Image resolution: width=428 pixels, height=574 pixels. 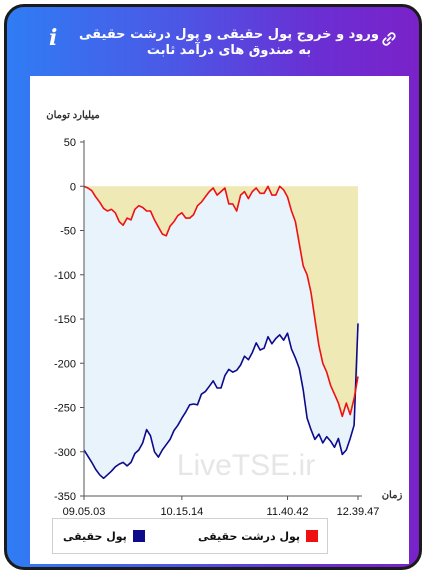 What do you see at coordinates (181, 511) in the screenshot?
I see `x-tick-label: 10.15.14` at bounding box center [181, 511].